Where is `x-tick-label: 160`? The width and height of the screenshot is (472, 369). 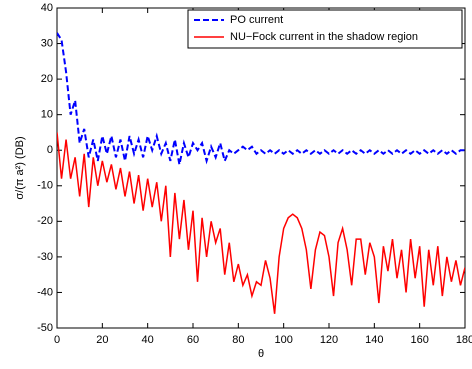
x-tick-label: 160 is located at coordinates (419, 340).